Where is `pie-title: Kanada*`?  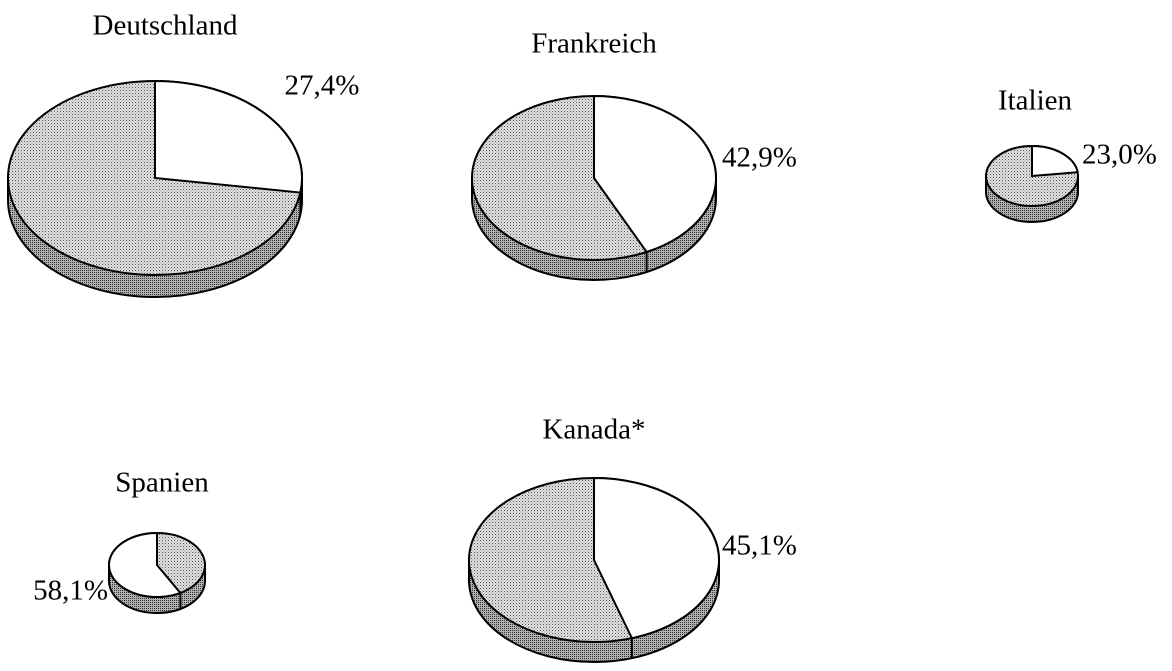 pie-title: Kanada* is located at coordinates (593, 430).